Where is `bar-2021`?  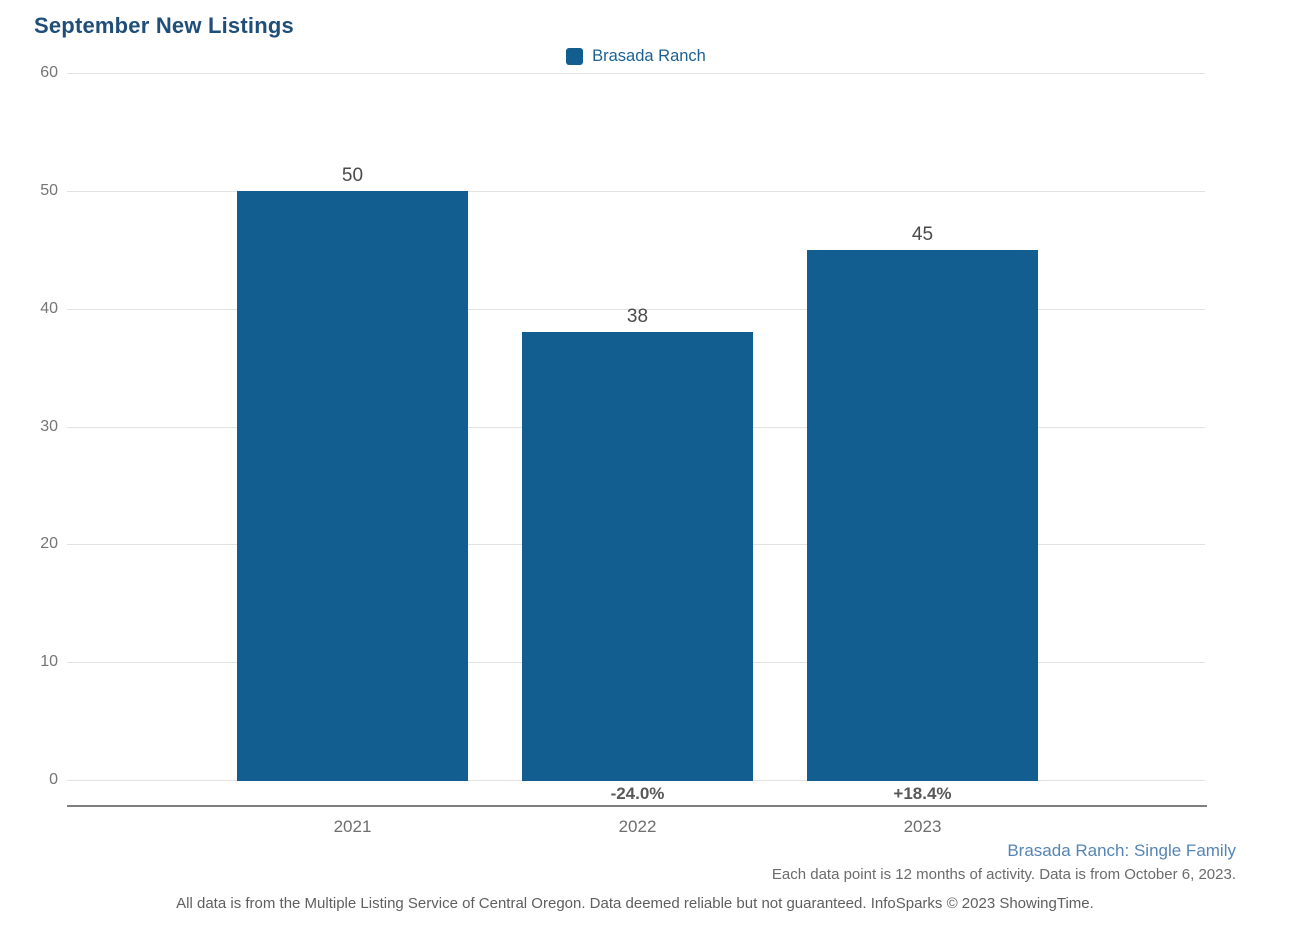
bar-2021 is located at coordinates (352, 485).